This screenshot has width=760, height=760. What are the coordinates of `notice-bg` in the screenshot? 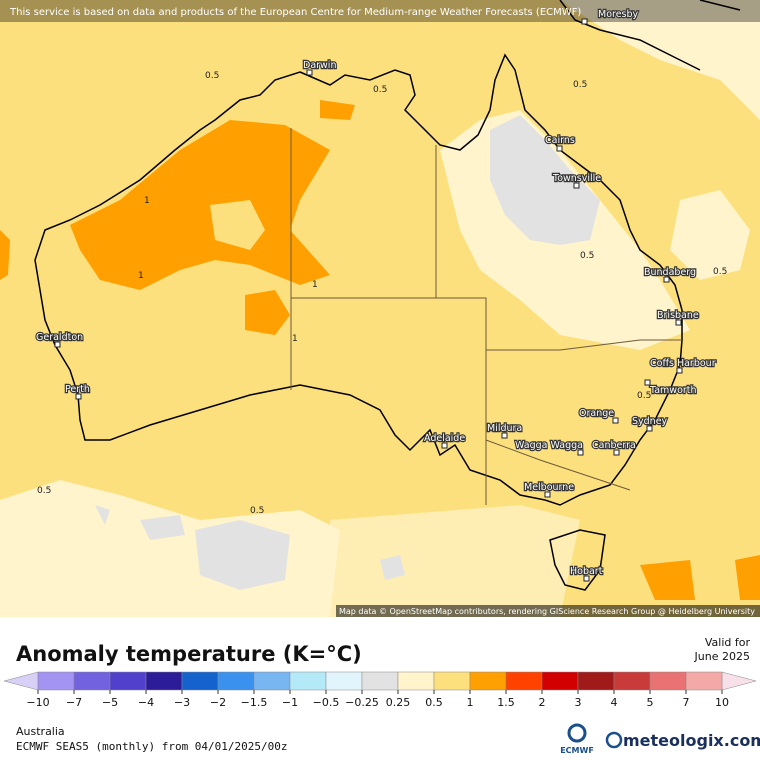 It's located at (380, 11).